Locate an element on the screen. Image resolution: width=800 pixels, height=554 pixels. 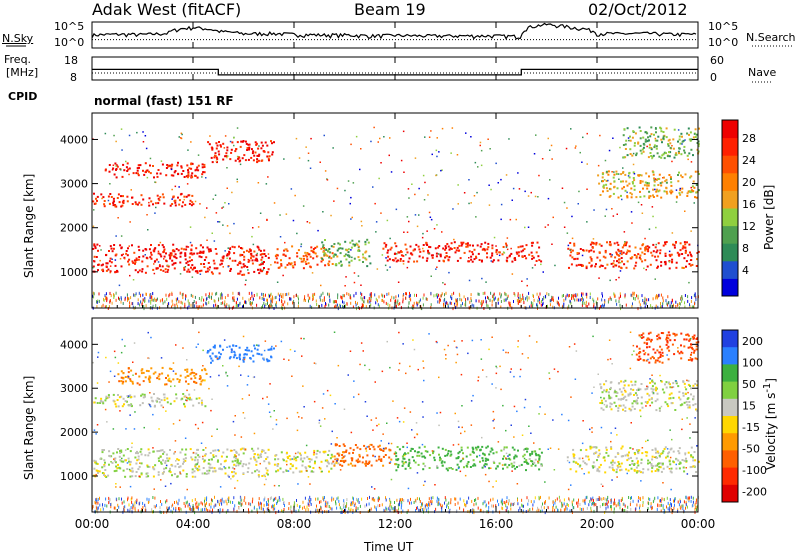
nave-tick-high: 60 is located at coordinates (717, 60).